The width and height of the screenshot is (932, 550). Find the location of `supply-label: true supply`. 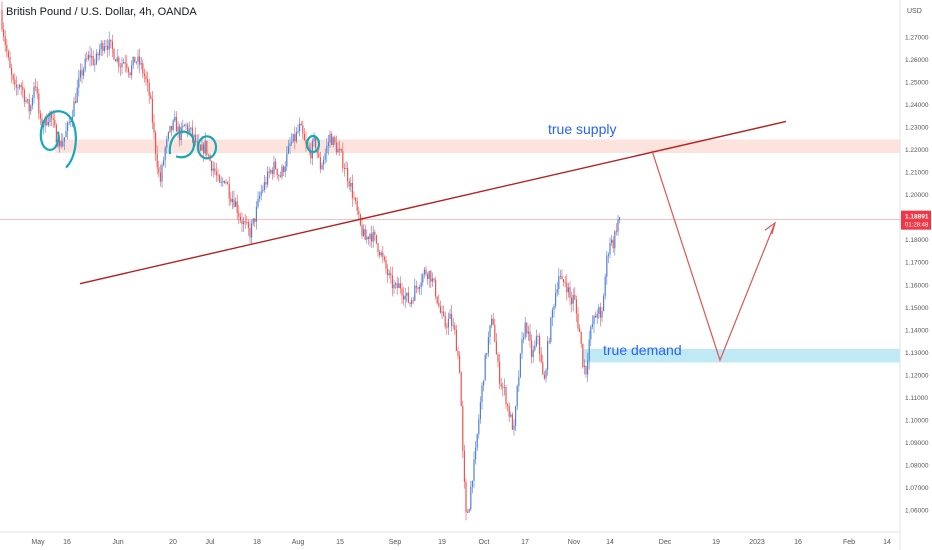

supply-label: true supply is located at coordinates (582, 129).